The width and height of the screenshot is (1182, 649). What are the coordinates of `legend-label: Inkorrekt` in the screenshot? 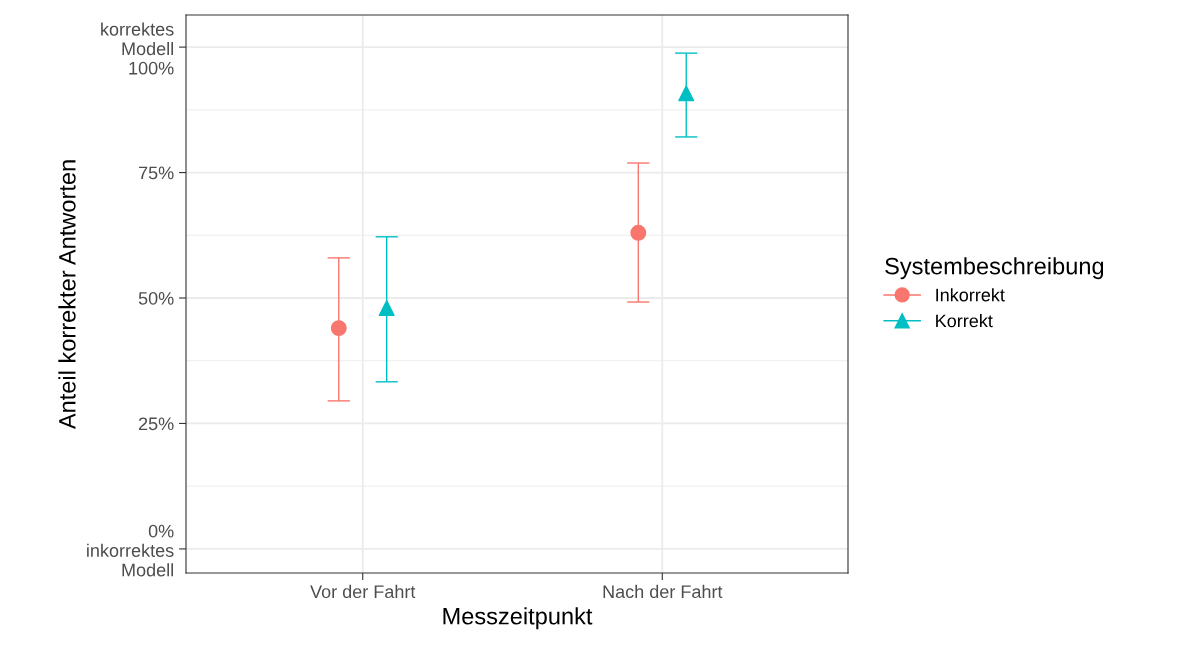 It's located at (970, 295).